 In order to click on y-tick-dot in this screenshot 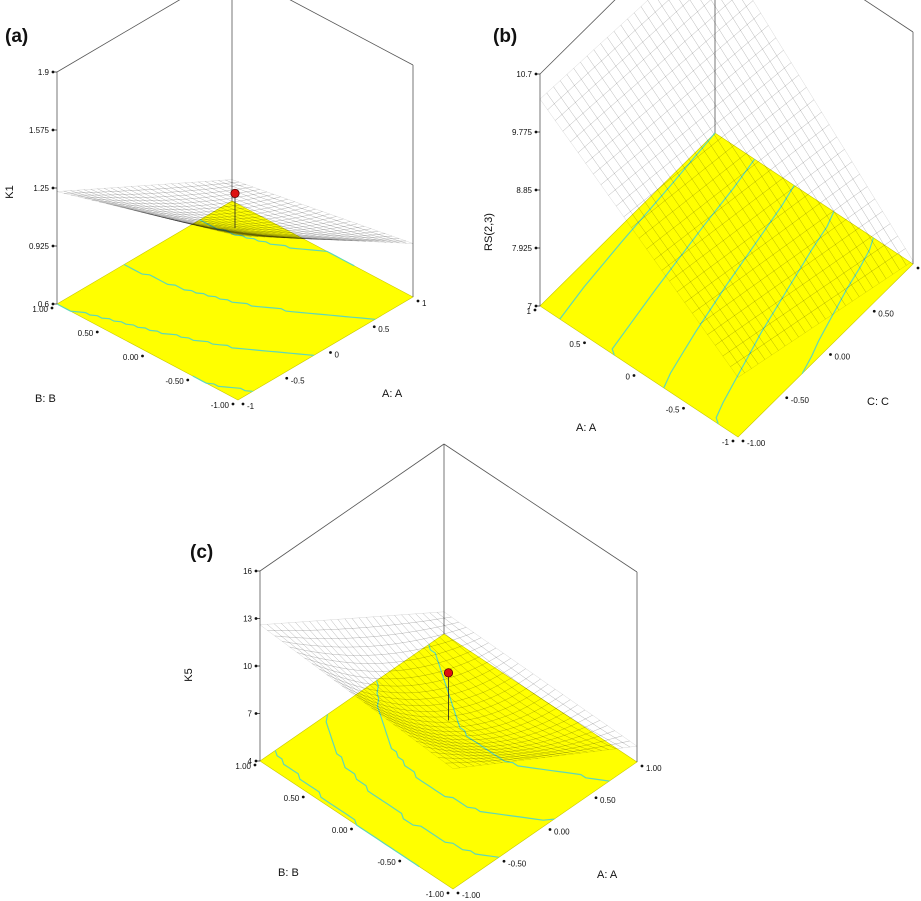, I will do `click(142, 356)`.